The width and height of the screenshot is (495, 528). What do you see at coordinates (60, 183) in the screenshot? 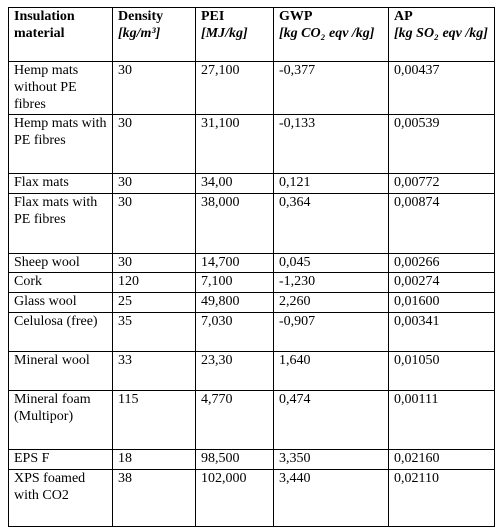
I see `table-cell: Flax mats` at bounding box center [60, 183].